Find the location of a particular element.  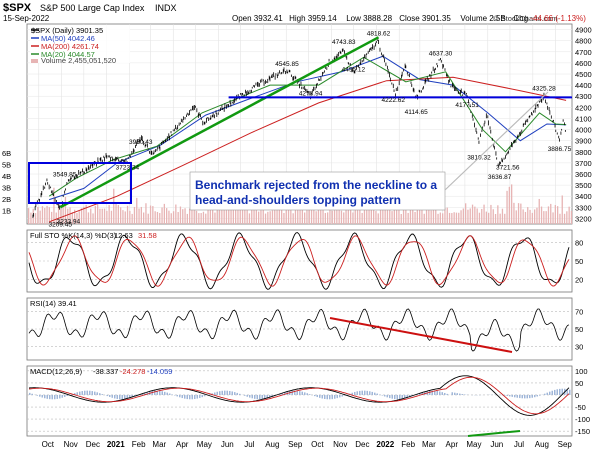

price-label: 4743.83 is located at coordinates (344, 42).